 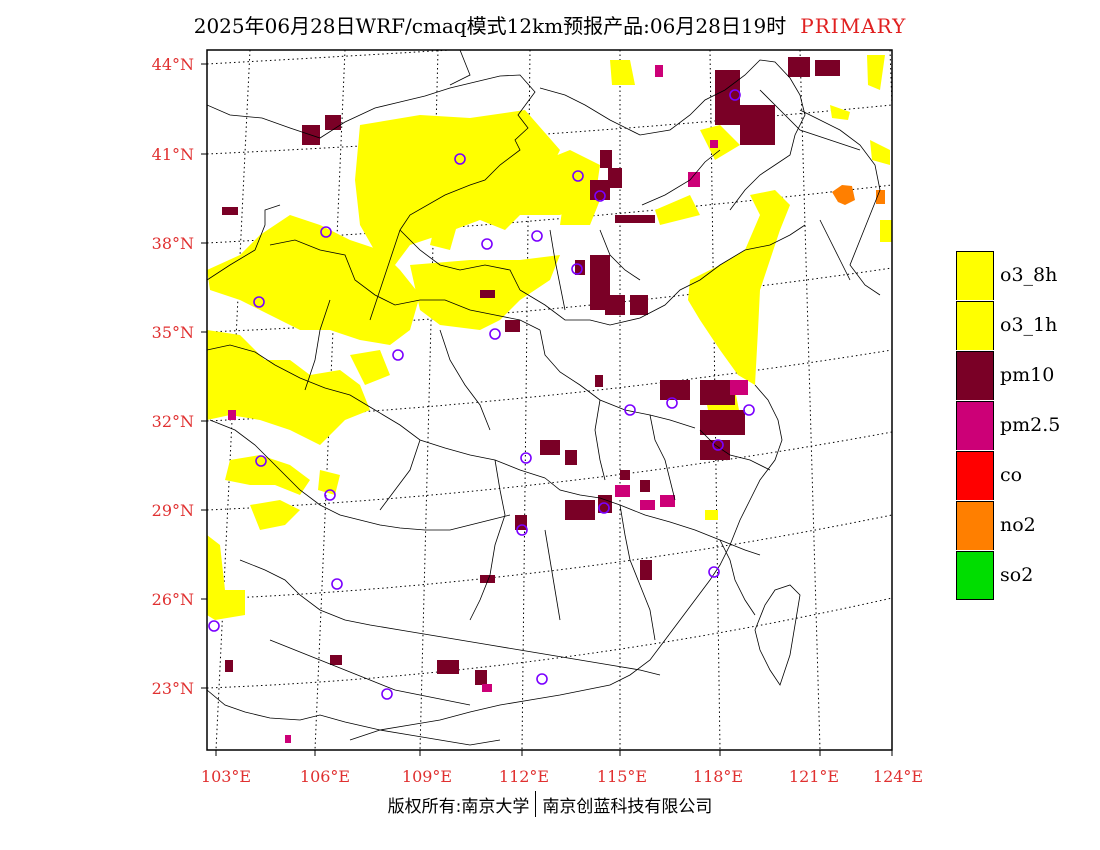 I want to click on lon-label: 121°E, so click(x=814, y=776).